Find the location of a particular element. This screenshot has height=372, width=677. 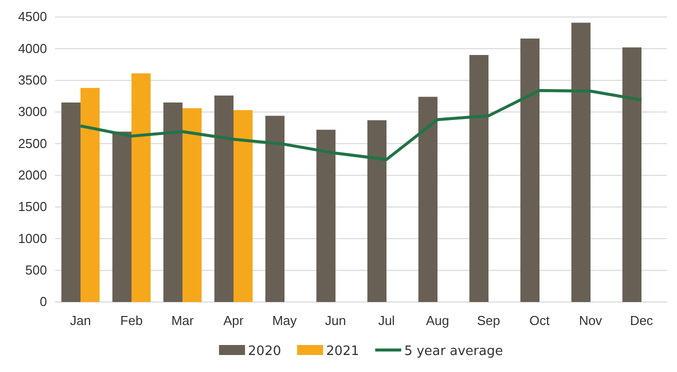

y-tick-label: 3000 is located at coordinates (32, 112).